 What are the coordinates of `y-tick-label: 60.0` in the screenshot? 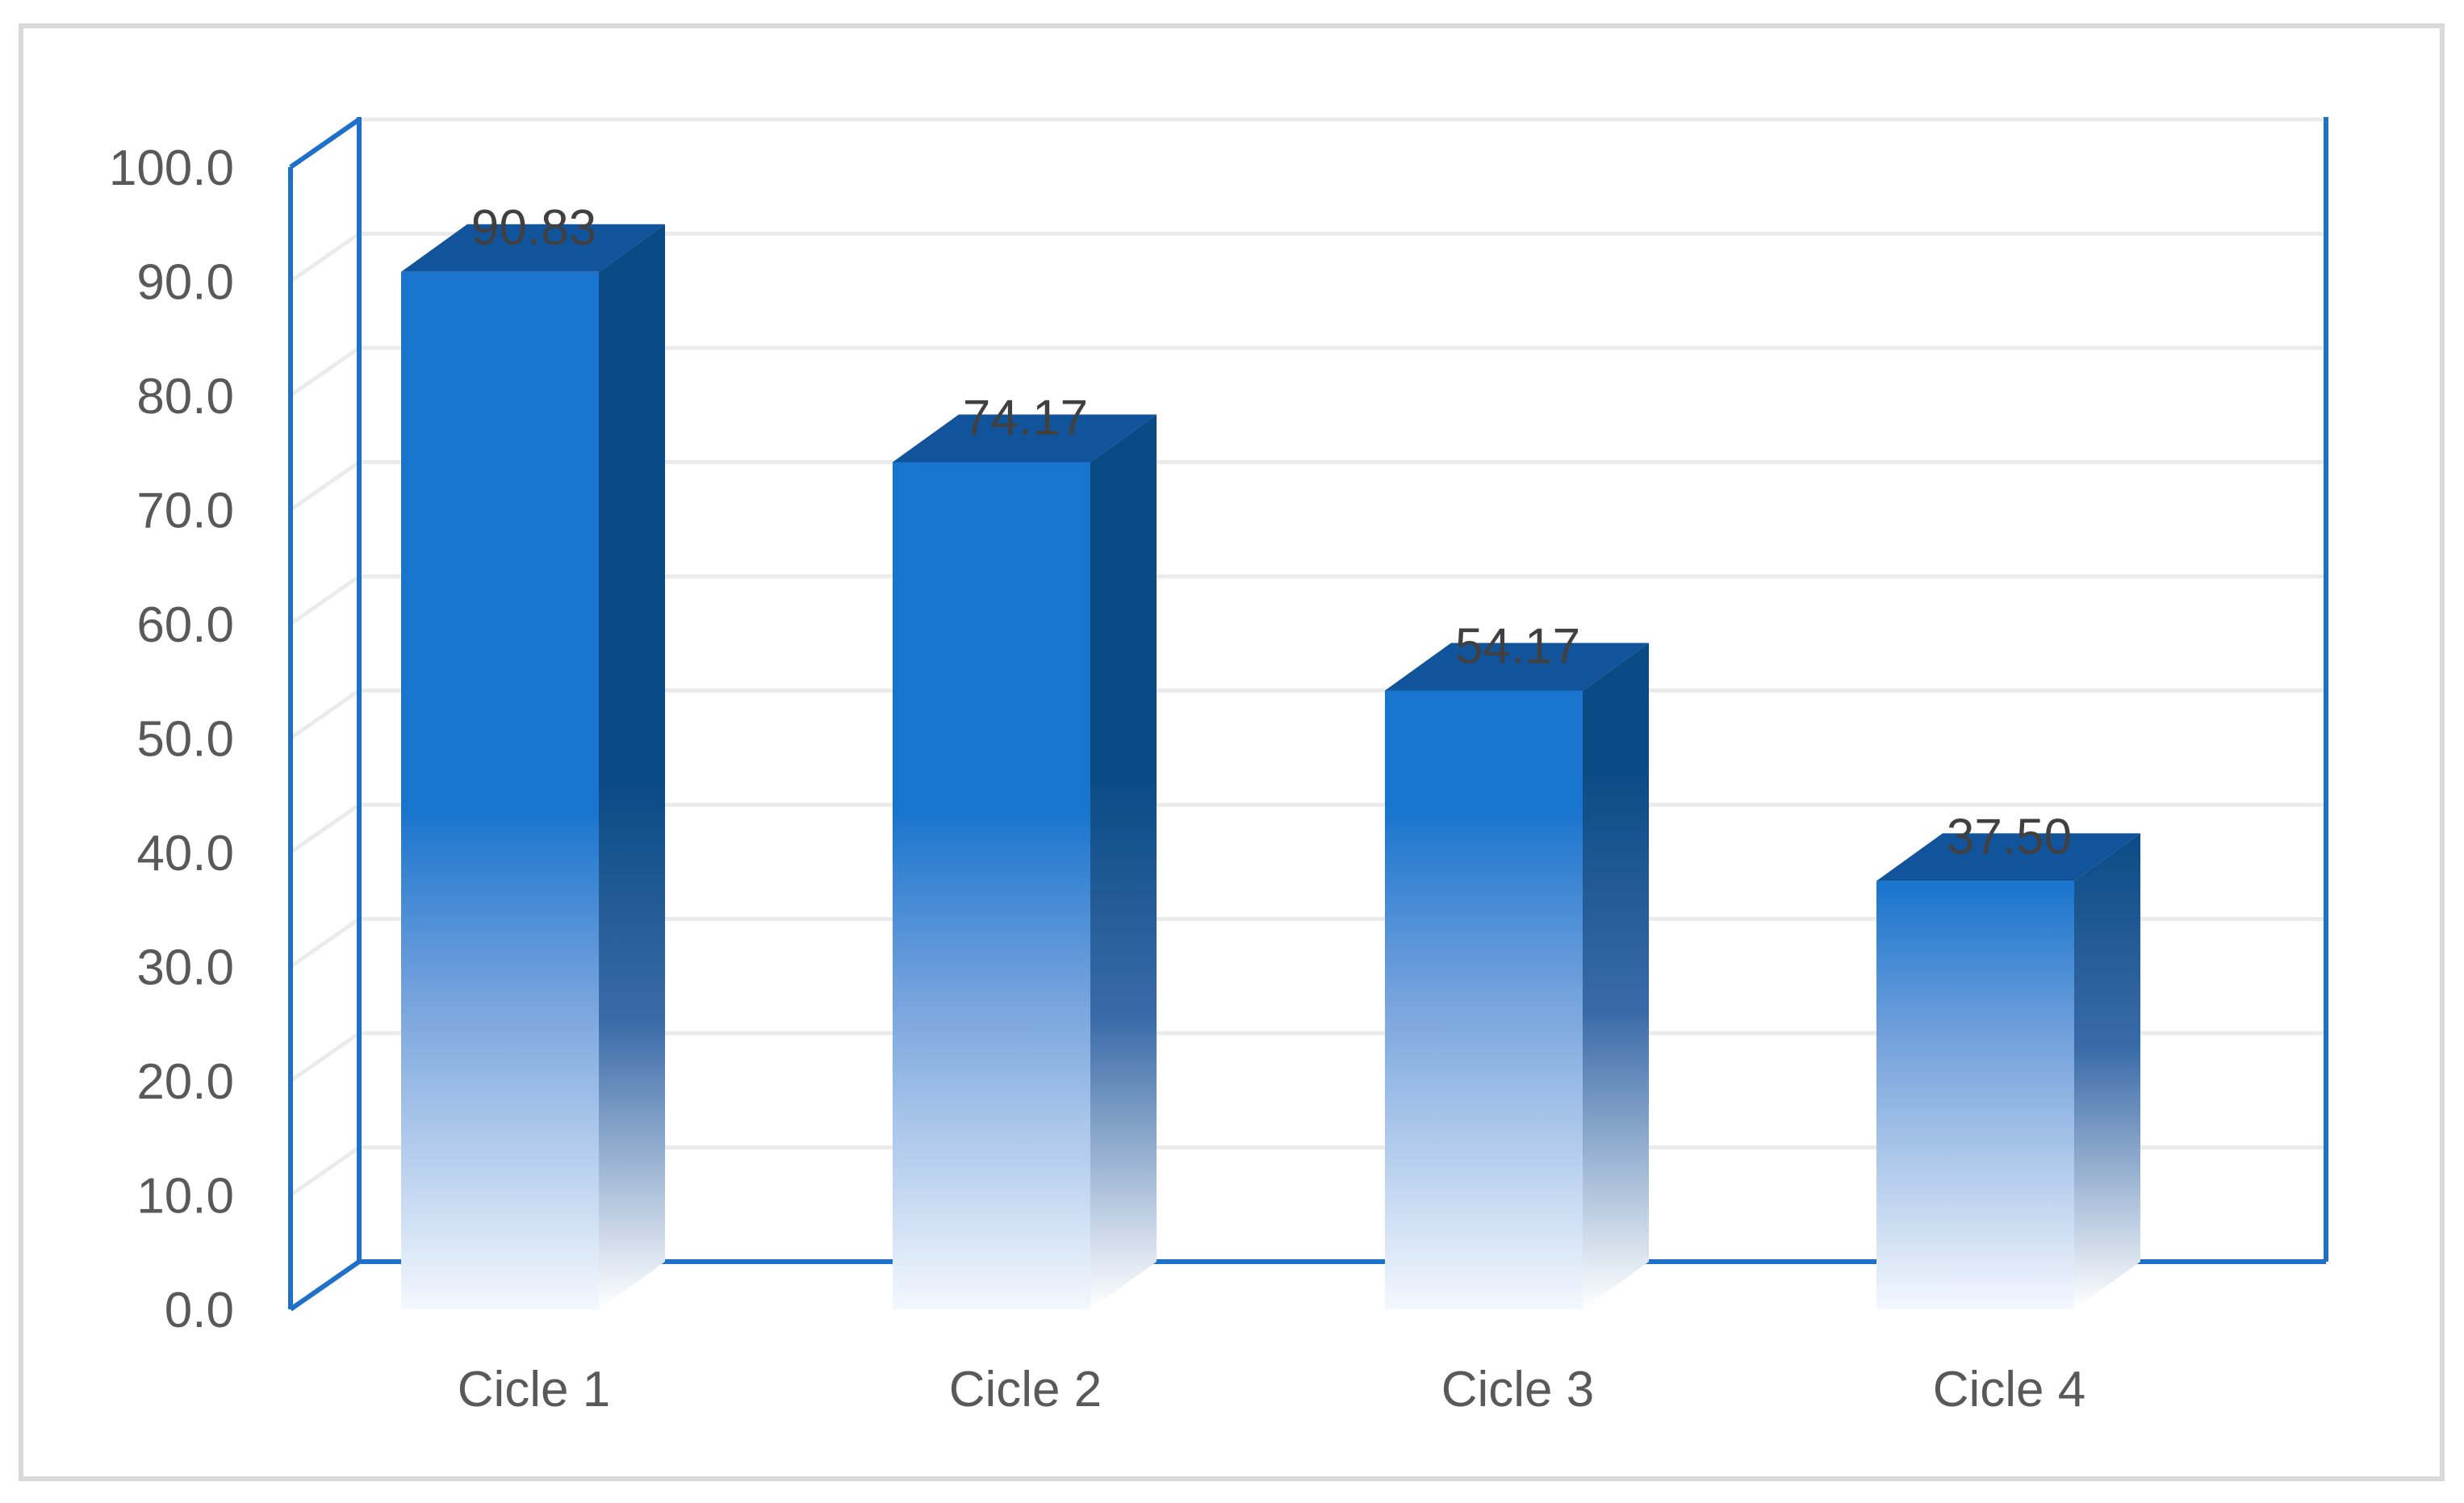 It's located at (185, 625).